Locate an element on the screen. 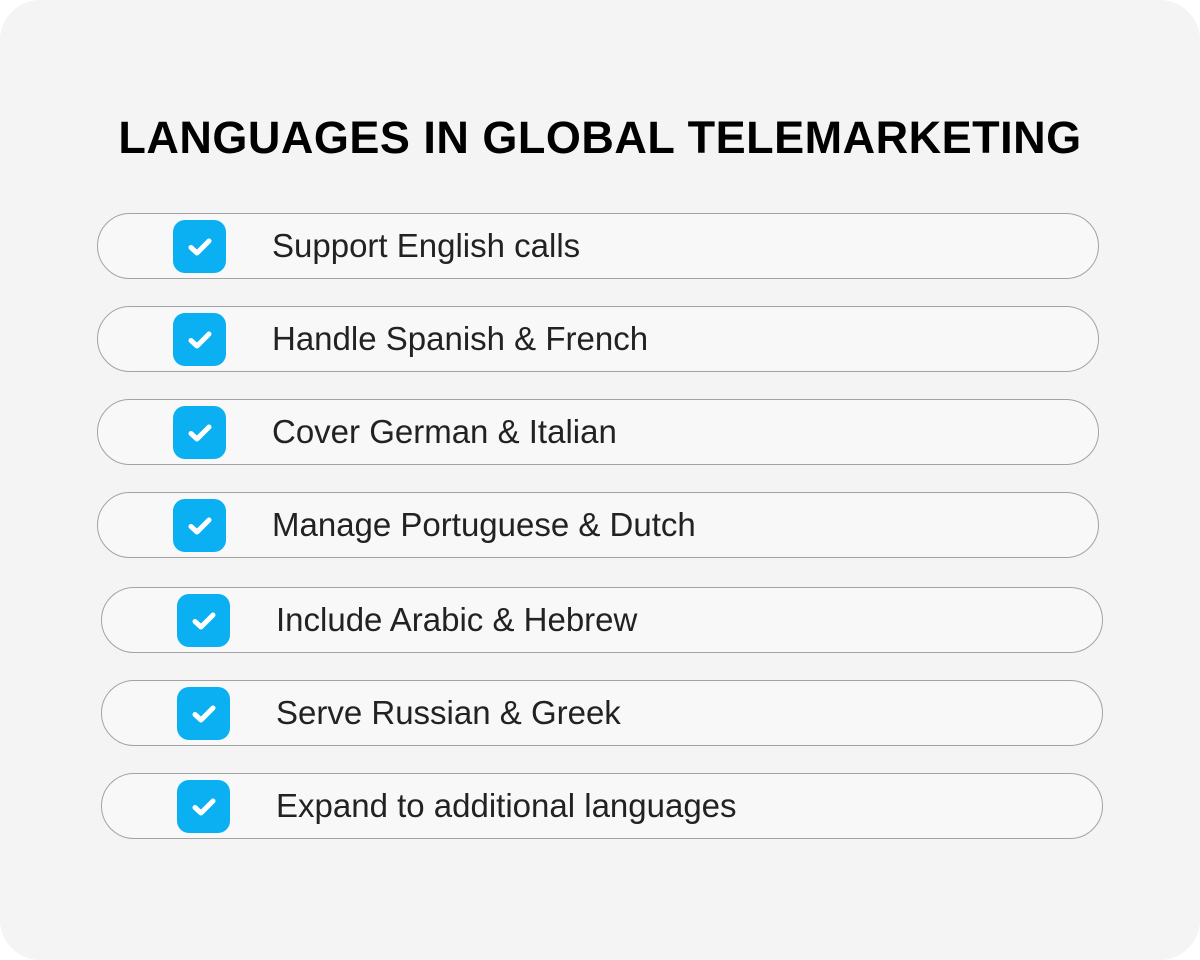 This screenshot has height=960, width=1200. checklist-item: Serve Russian & Greek is located at coordinates (602, 713).